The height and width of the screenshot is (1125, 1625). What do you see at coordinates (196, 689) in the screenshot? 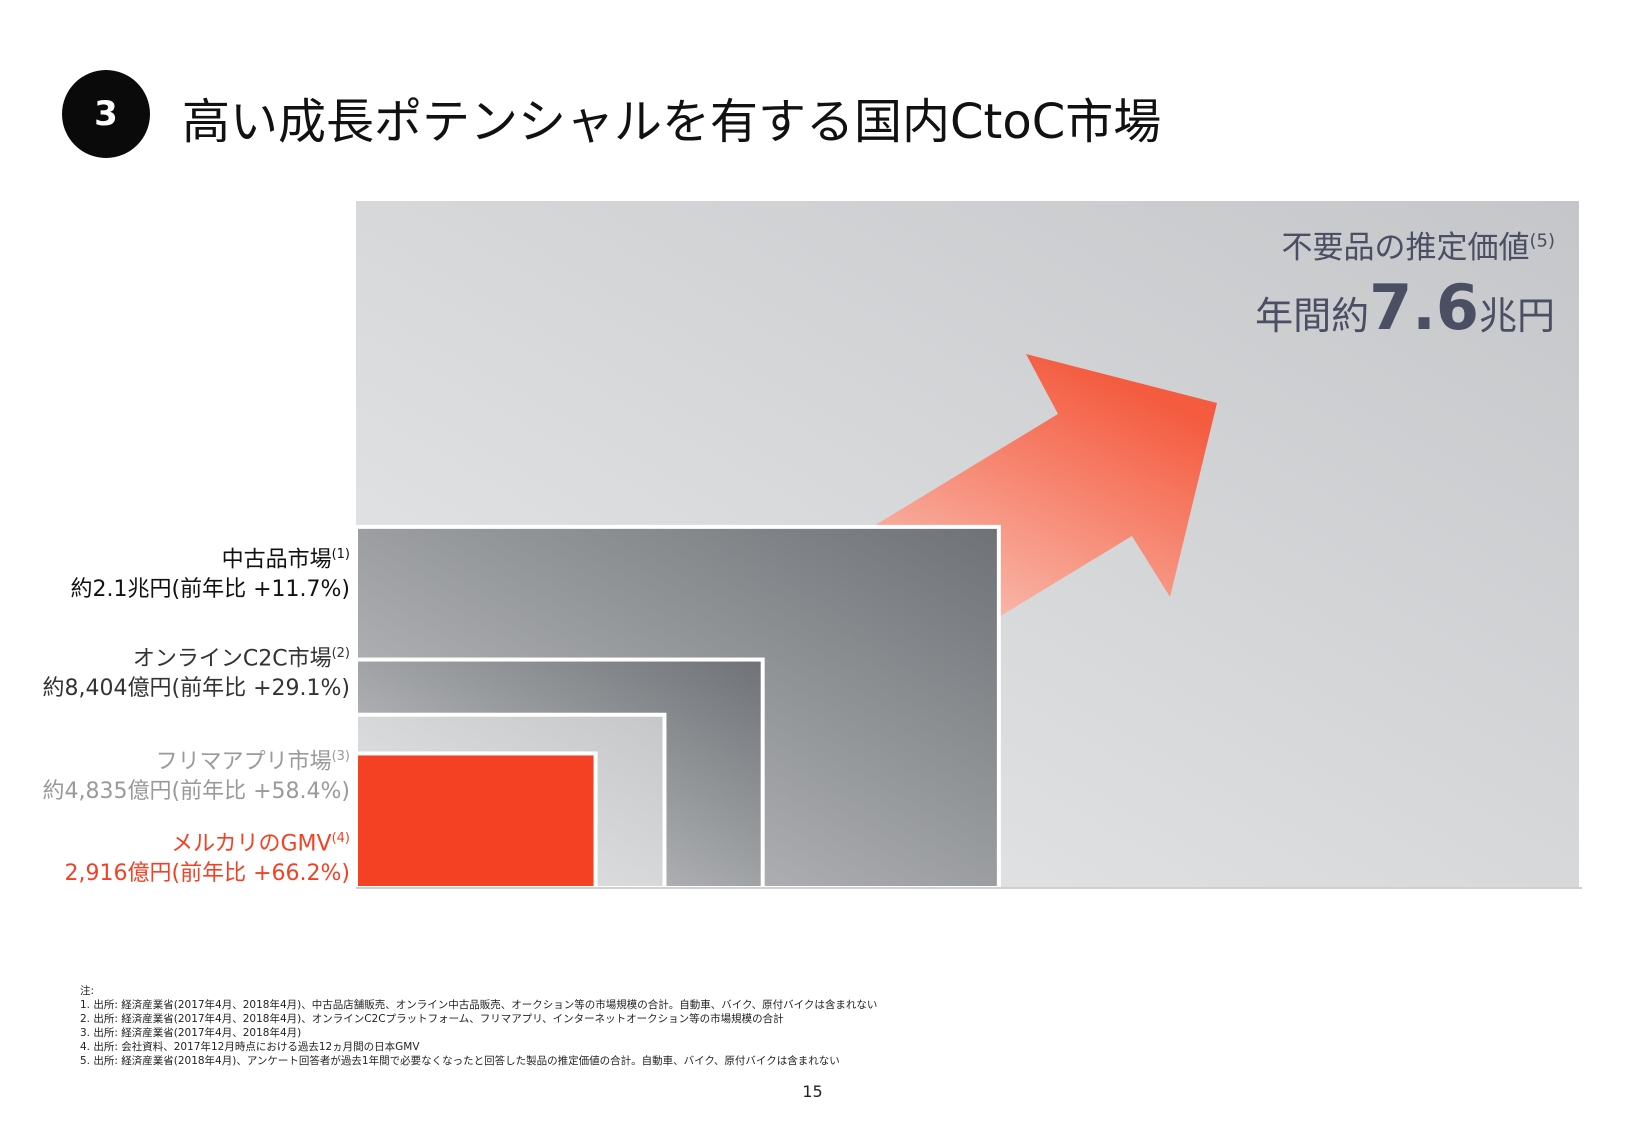
I see `label-online-c2c-value: 約8,404億円(前年比 +29.1%)` at bounding box center [196, 689].